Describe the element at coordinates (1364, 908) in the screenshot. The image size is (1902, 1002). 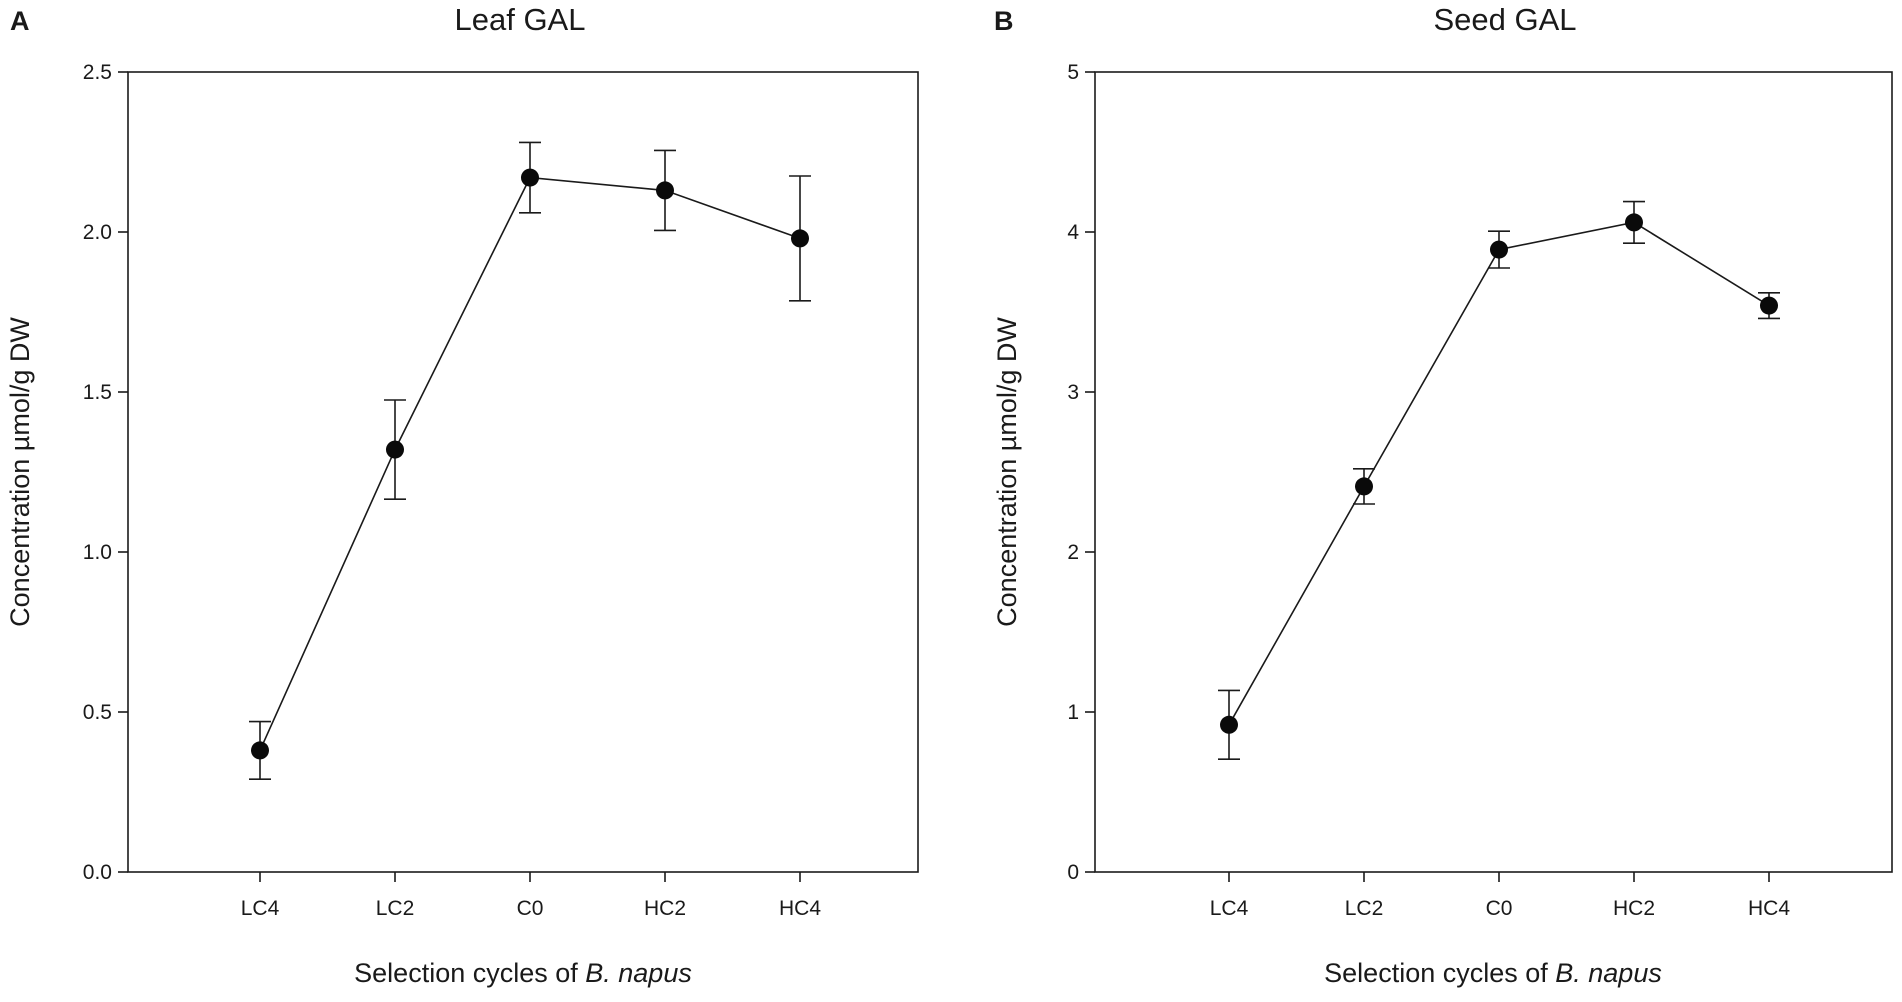
I see `panel-b-x-tick-label: LC2` at that location.